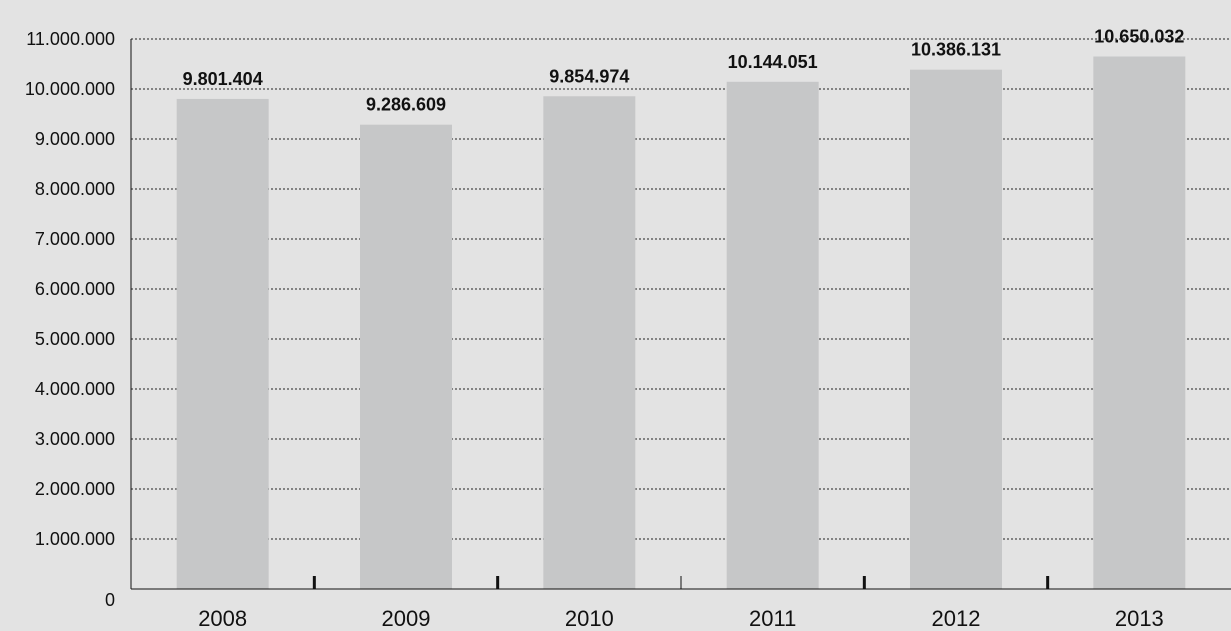 This screenshot has height=631, width=1231. What do you see at coordinates (70, 39) in the screenshot?
I see `y-tick-label: 11.000.000` at bounding box center [70, 39].